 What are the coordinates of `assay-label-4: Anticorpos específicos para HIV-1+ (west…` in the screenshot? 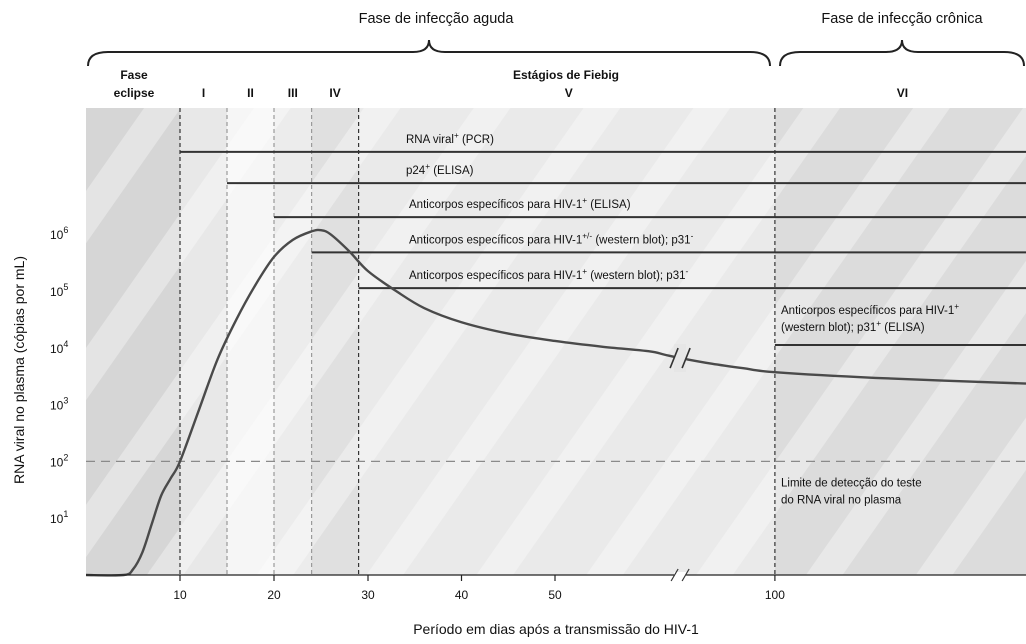 It's located at (549, 274).